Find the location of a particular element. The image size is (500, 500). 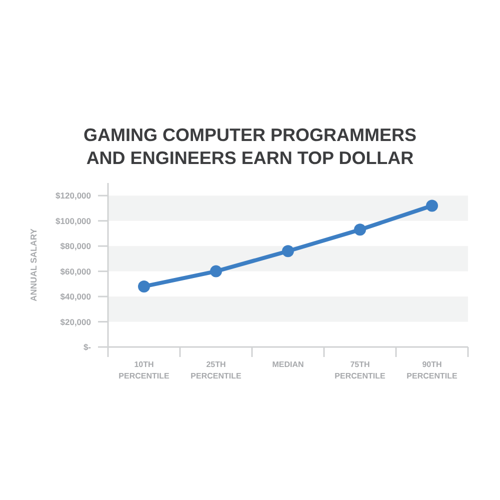

x-tick-label: 10TH PERCENTILE is located at coordinates (144, 370).